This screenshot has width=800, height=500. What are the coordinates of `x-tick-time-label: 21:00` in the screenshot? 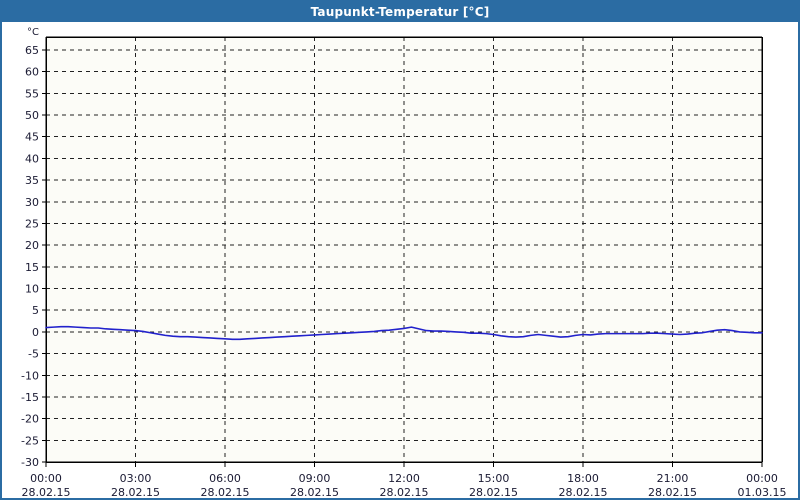 It's located at (673, 478).